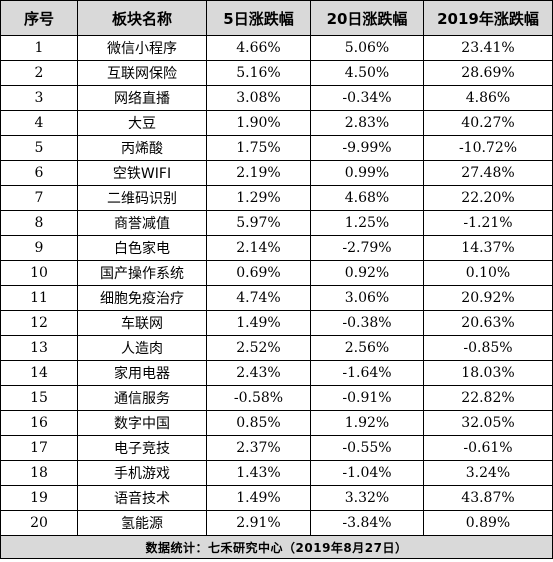 This screenshot has width=553, height=562. I want to click on change-20day-cell: 3.06%, so click(367, 298).